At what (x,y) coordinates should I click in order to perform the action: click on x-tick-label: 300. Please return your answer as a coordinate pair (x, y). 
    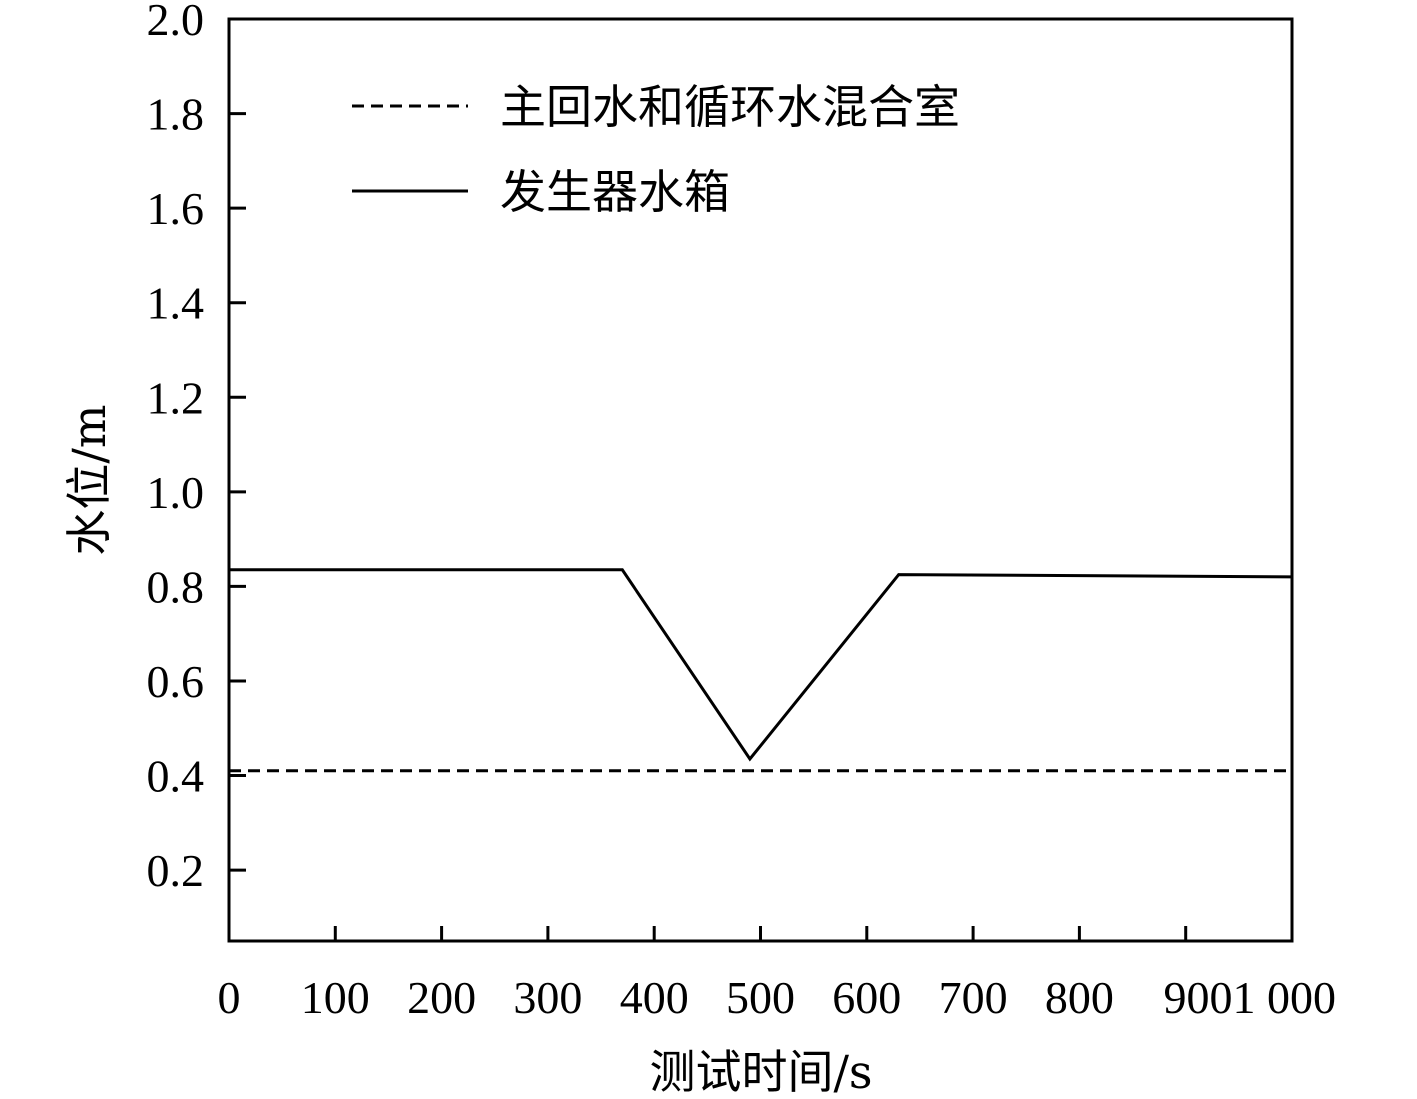
    Looking at the image, I should click on (547, 997).